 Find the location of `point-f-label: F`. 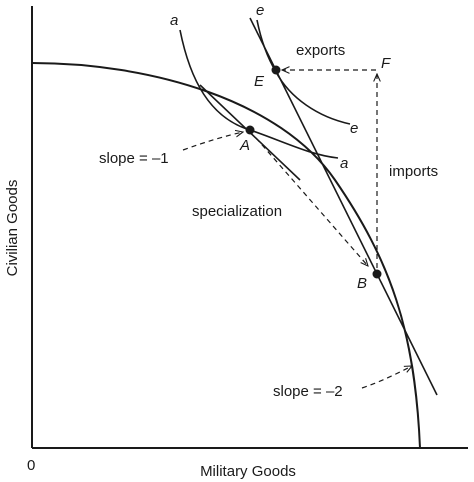

point-f-label: F is located at coordinates (386, 63).